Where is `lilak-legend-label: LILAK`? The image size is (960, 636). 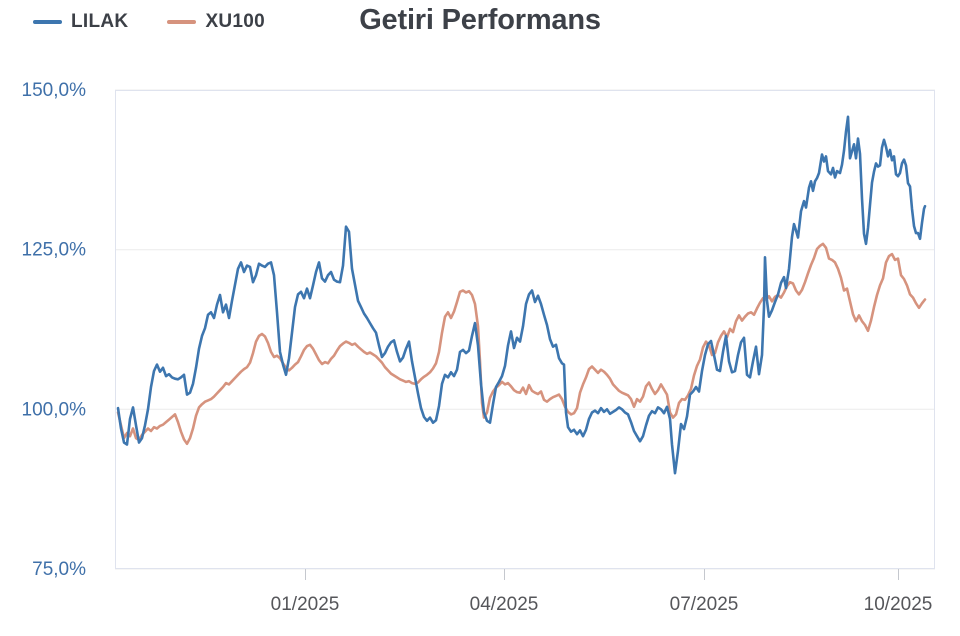
lilak-legend-label: LILAK is located at coordinates (100, 21).